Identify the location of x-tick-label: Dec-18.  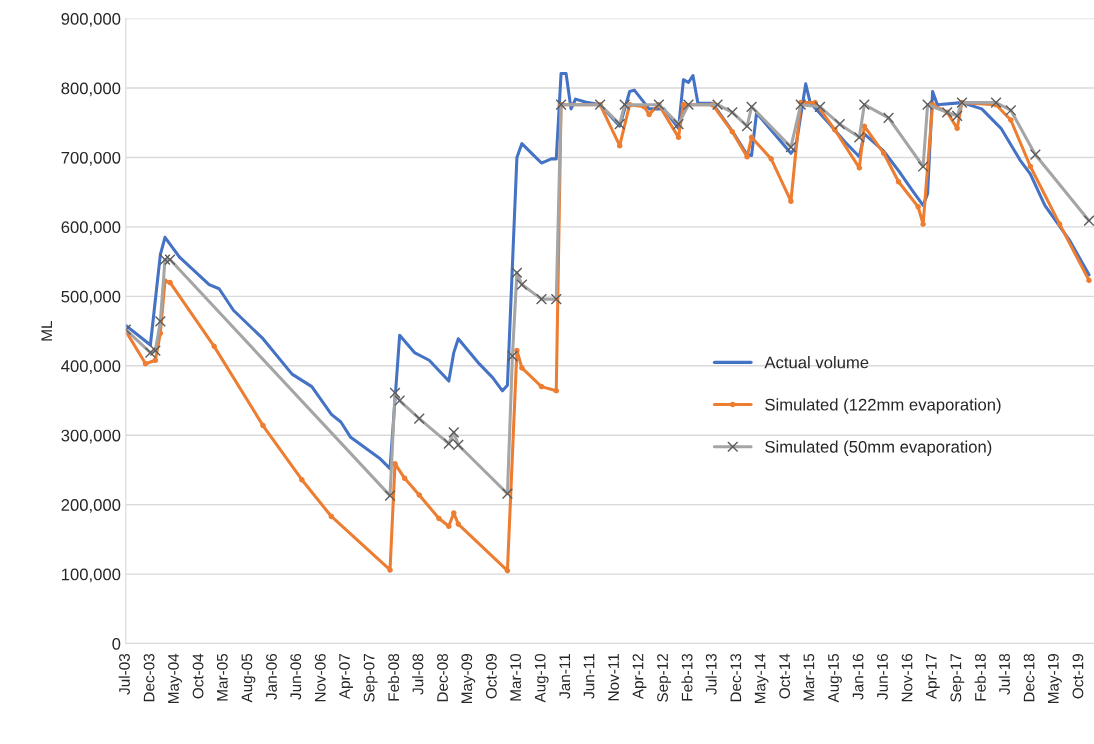
(1029, 677).